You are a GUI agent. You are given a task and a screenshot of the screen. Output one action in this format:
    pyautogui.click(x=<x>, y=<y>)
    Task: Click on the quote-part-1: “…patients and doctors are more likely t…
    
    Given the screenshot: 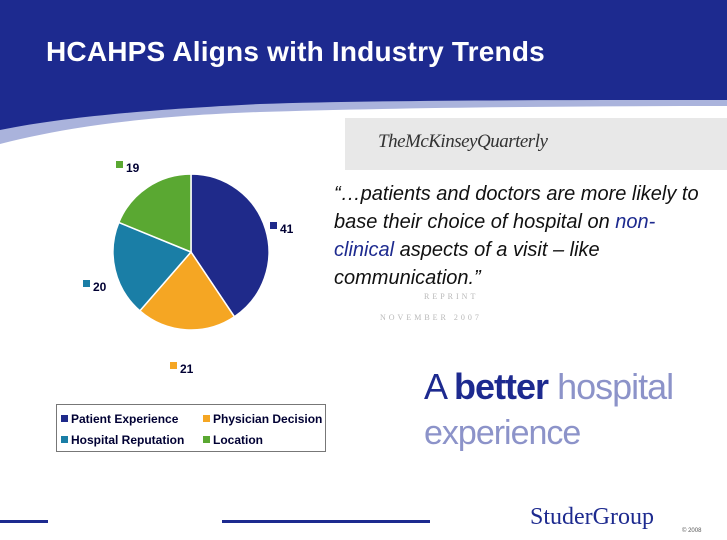 What is the action you would take?
    pyautogui.click(x=516, y=208)
    